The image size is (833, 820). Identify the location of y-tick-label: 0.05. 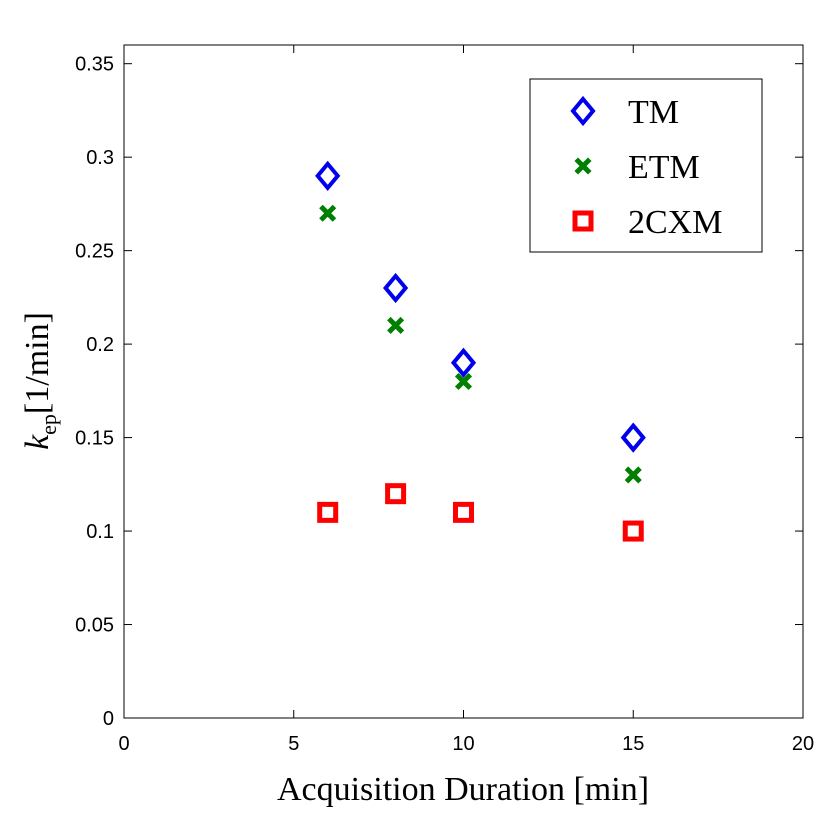
(94, 626).